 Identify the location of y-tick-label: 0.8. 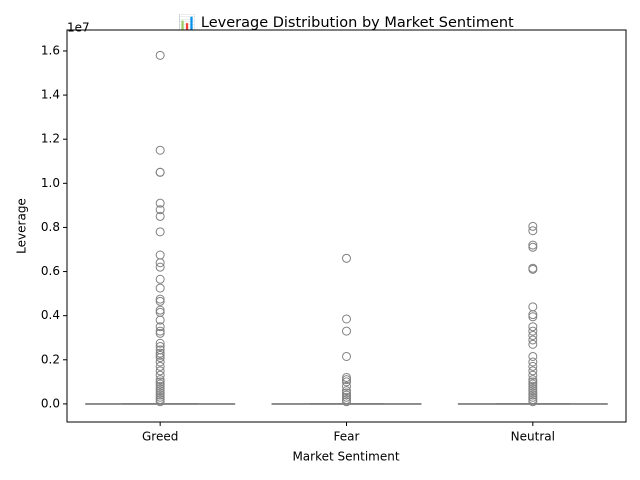
(50, 227).